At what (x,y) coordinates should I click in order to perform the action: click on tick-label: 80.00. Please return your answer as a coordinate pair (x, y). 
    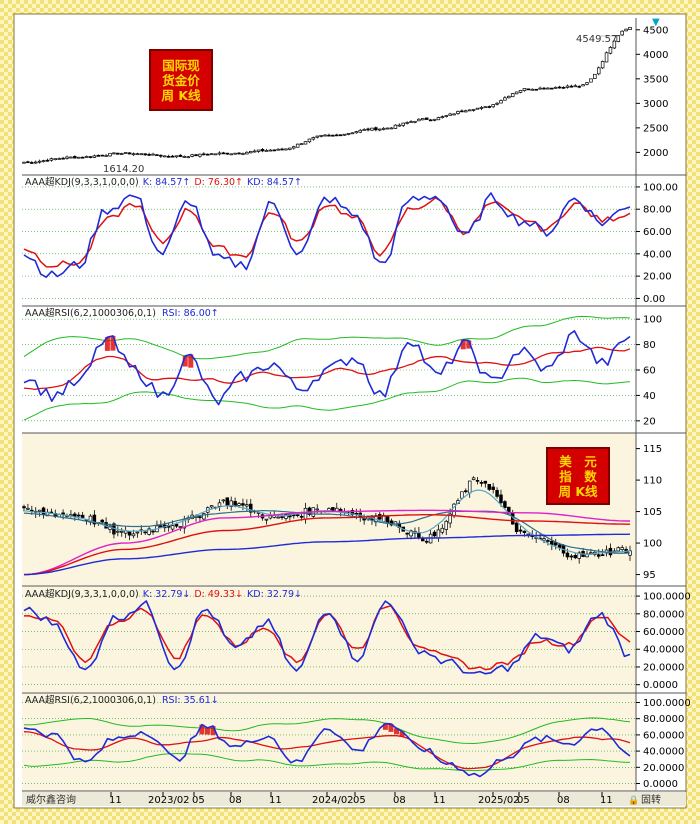
    Looking at the image, I should click on (657, 210).